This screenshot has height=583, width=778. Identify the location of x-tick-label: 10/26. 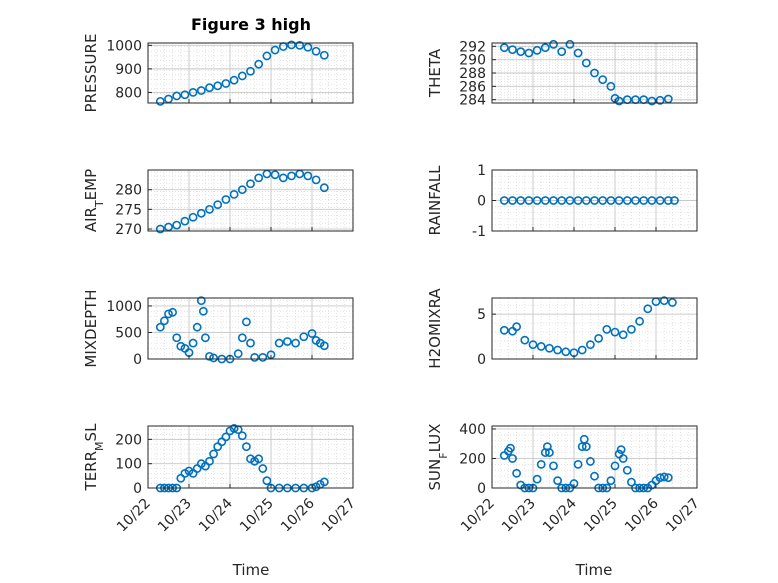
(298, 515).